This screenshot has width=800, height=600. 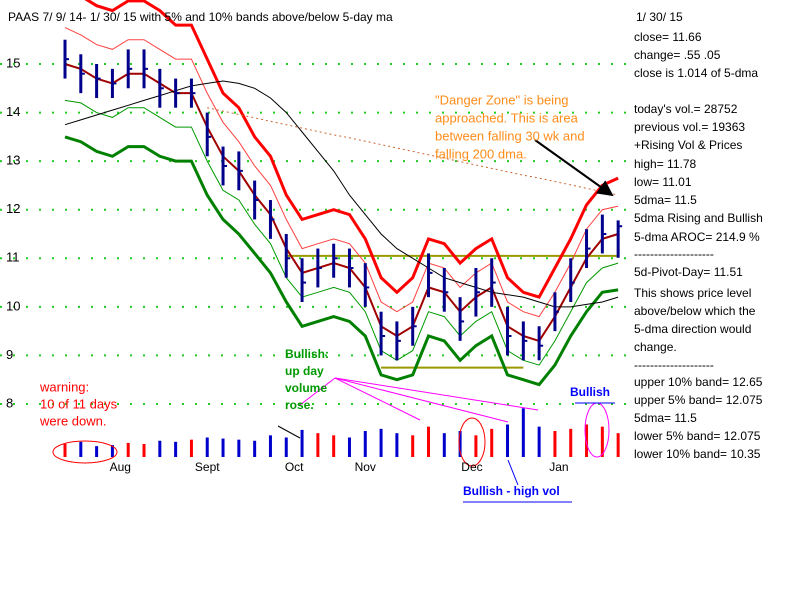 I want to click on x-tick-label: Oct, so click(x=294, y=467).